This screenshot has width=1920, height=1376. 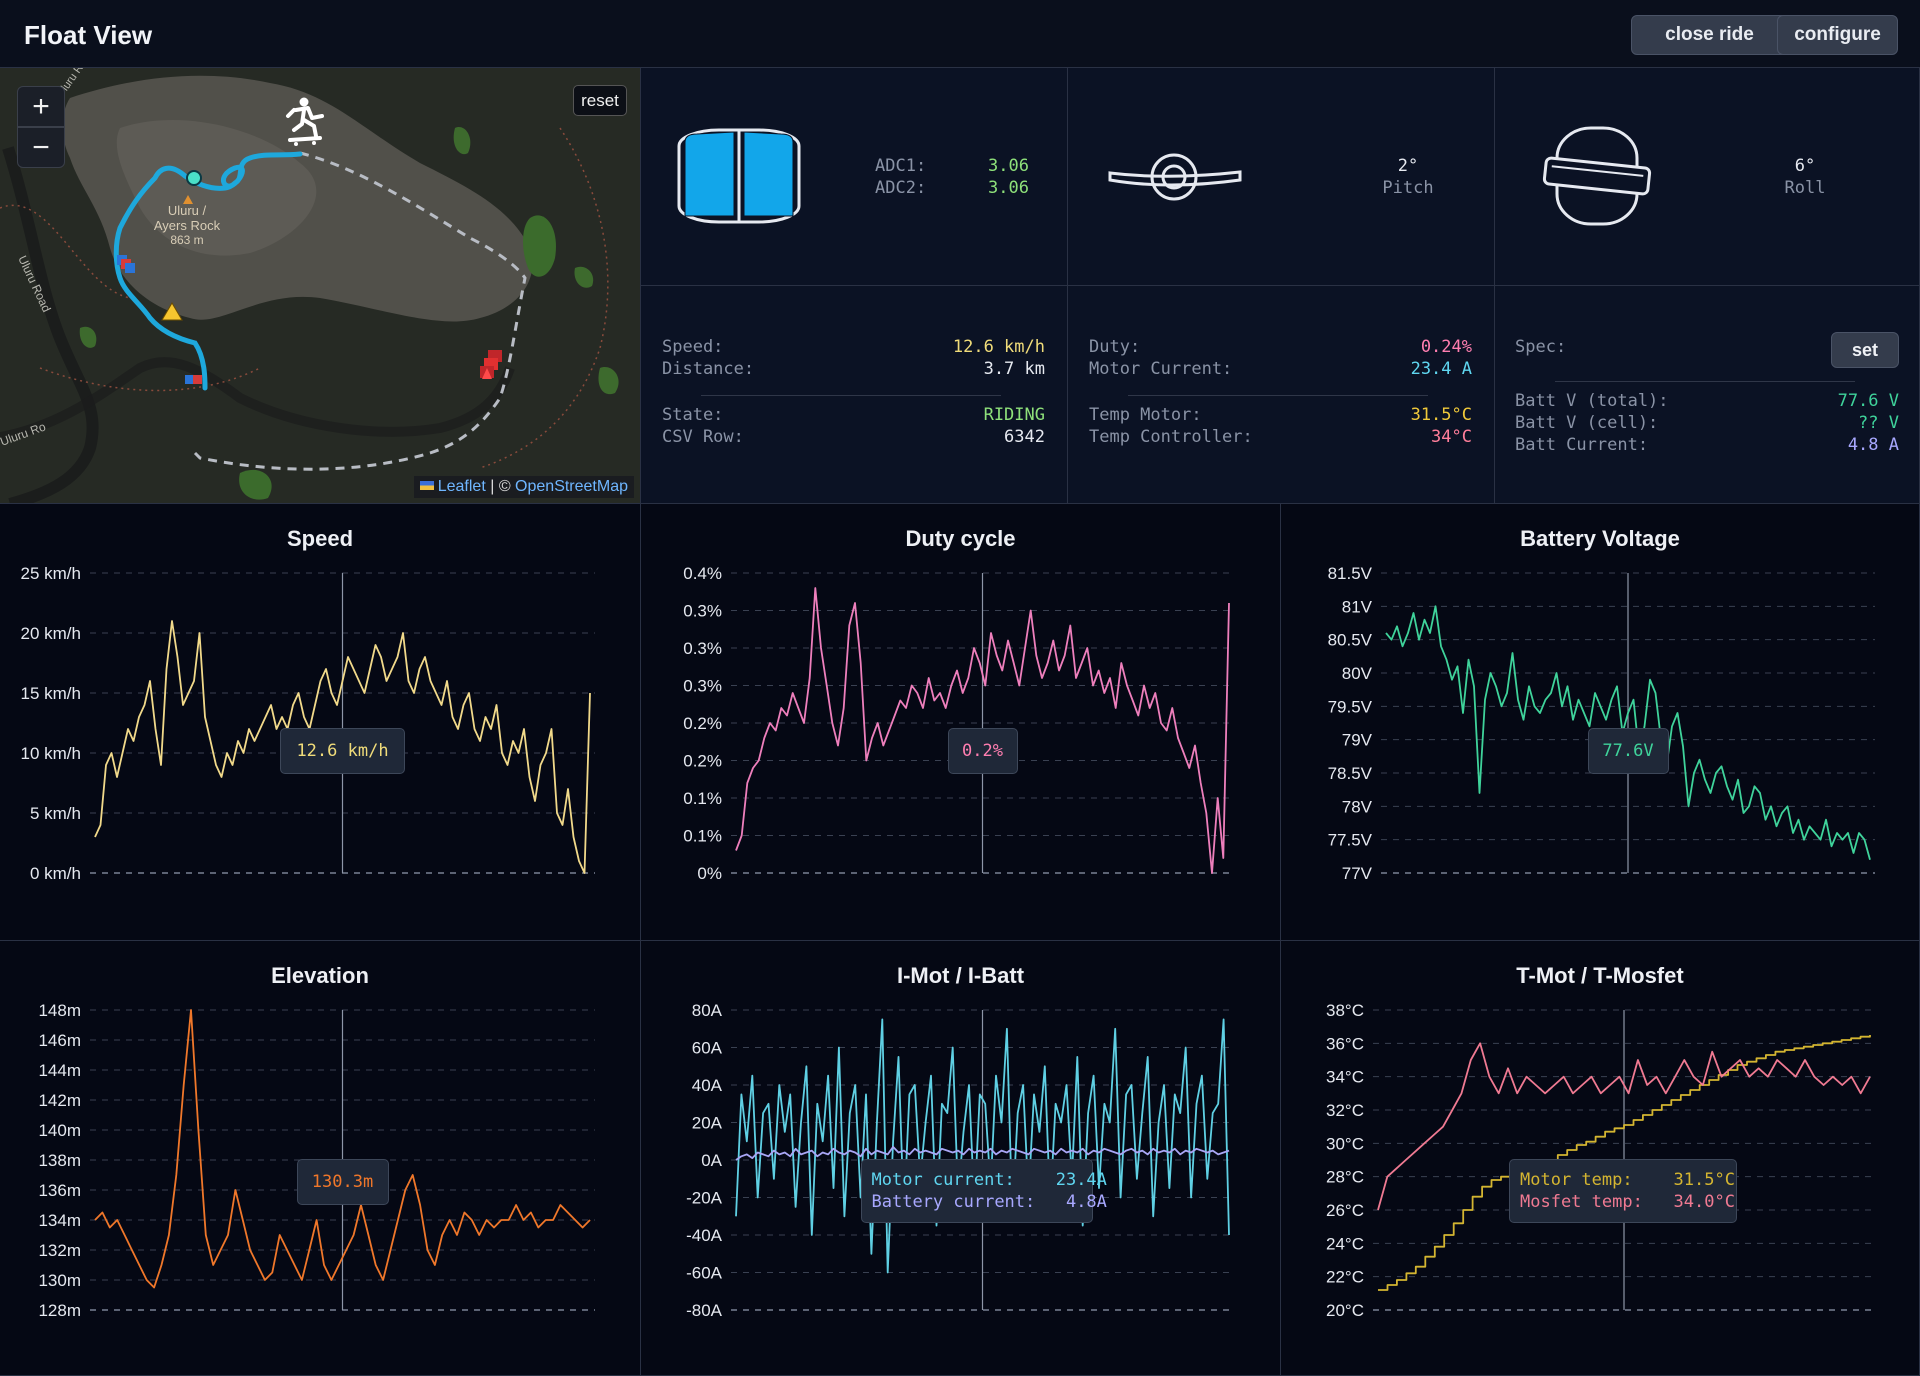 I want to click on chart-tooltip: 130.3m, so click(x=342, y=1182).